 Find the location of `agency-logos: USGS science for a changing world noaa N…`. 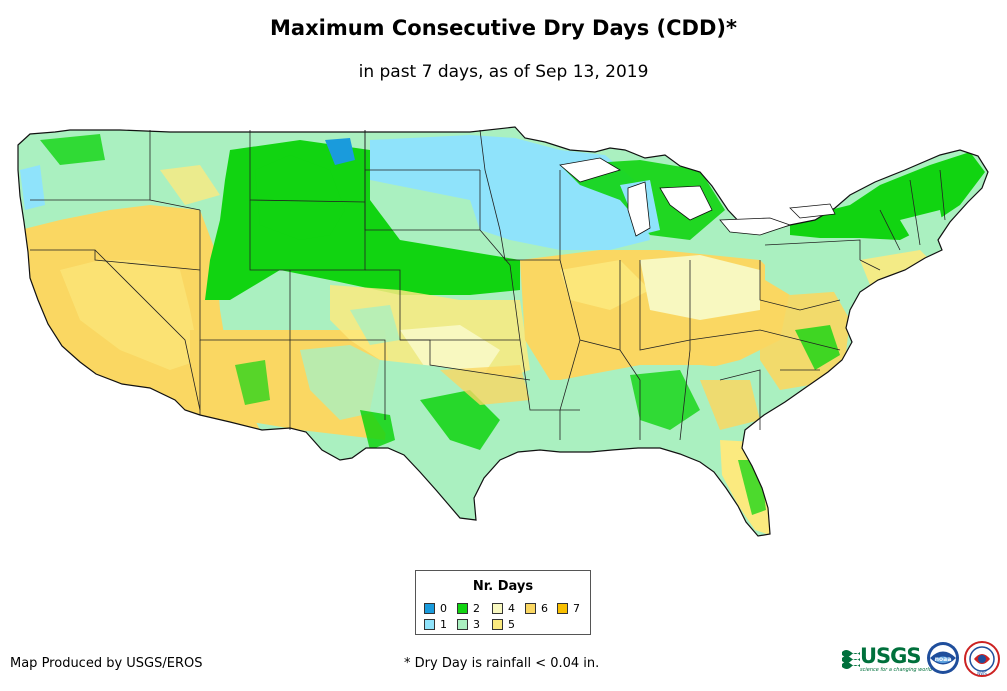

agency-logos: USGS science for a changing world noaa N… is located at coordinates (922, 659).